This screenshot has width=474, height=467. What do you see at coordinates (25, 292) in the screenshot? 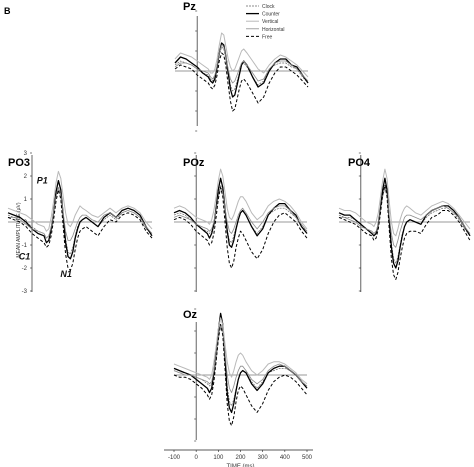
I see `y-tick-label: -3` at bounding box center [25, 292].